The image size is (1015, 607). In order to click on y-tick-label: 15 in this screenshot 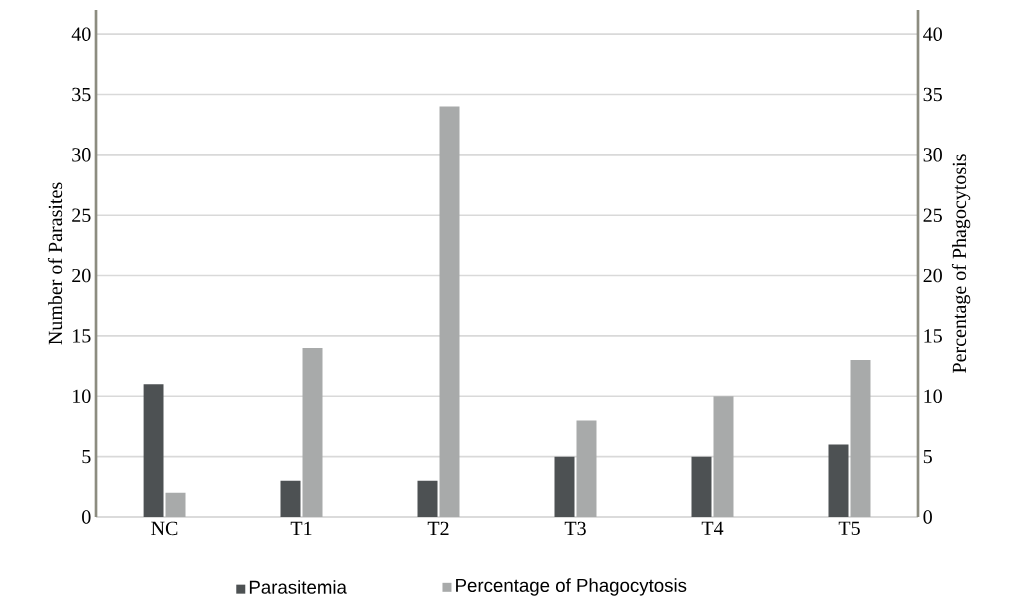, I will do `click(82, 336)`.